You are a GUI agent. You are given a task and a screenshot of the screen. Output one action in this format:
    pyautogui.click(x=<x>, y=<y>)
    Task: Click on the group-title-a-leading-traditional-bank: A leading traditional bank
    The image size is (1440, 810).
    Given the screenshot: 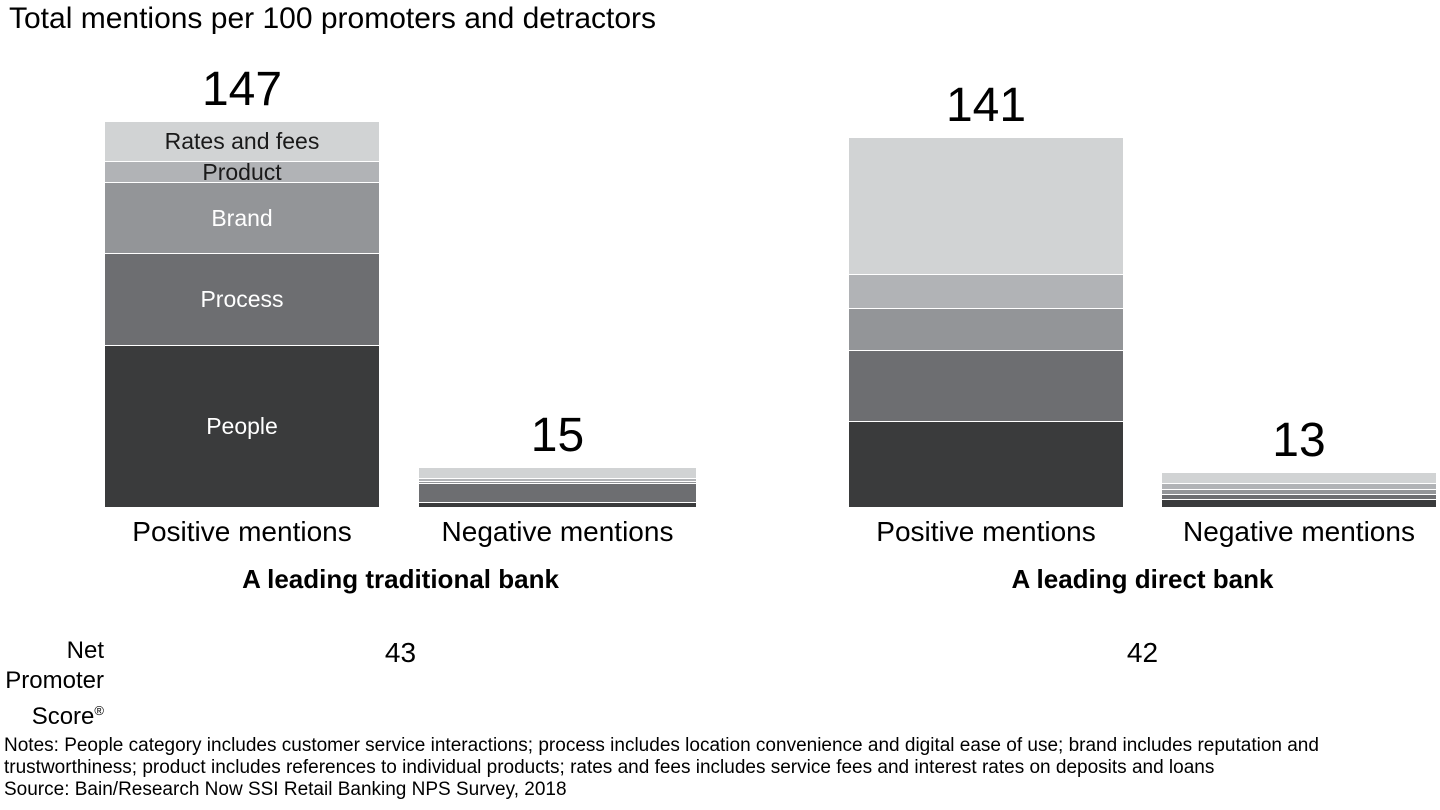 What is the action you would take?
    pyautogui.click(x=400, y=579)
    